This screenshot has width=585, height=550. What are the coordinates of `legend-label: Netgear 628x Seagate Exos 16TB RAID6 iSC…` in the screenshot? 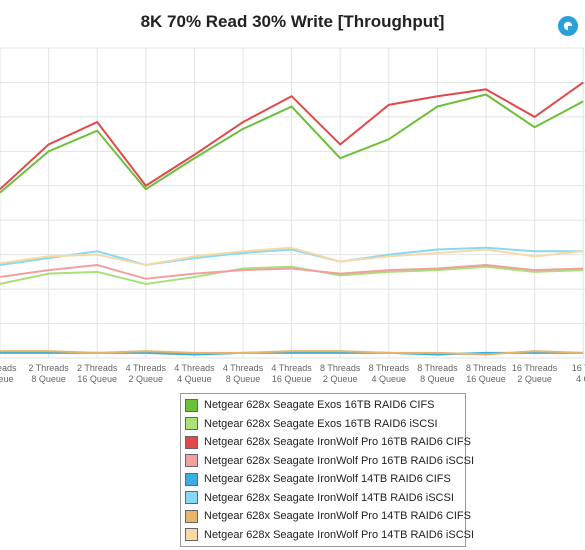 It's located at (321, 423).